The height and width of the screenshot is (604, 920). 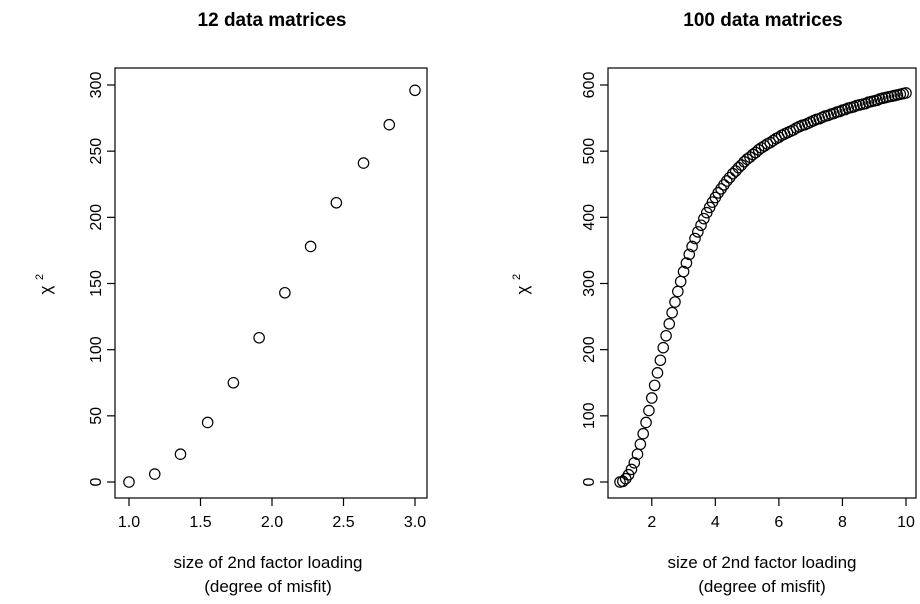 I want to click on y-tick-label: 500, so click(x=589, y=151).